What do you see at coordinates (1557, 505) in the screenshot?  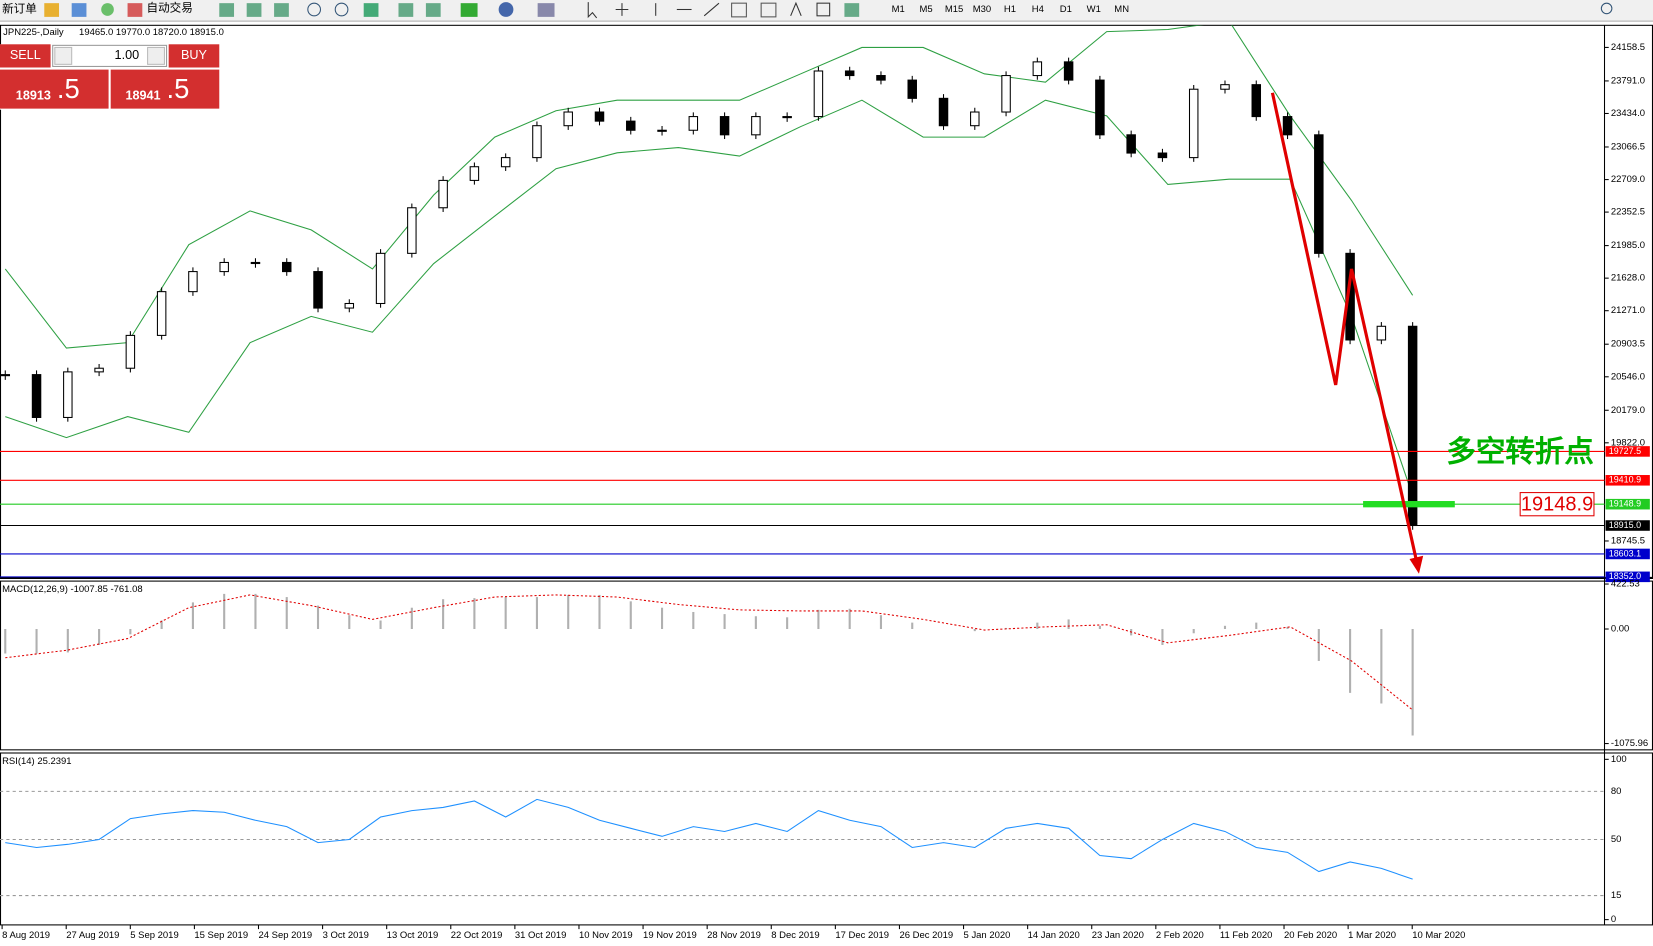 I see `pivot-value: 19148.9` at bounding box center [1557, 505].